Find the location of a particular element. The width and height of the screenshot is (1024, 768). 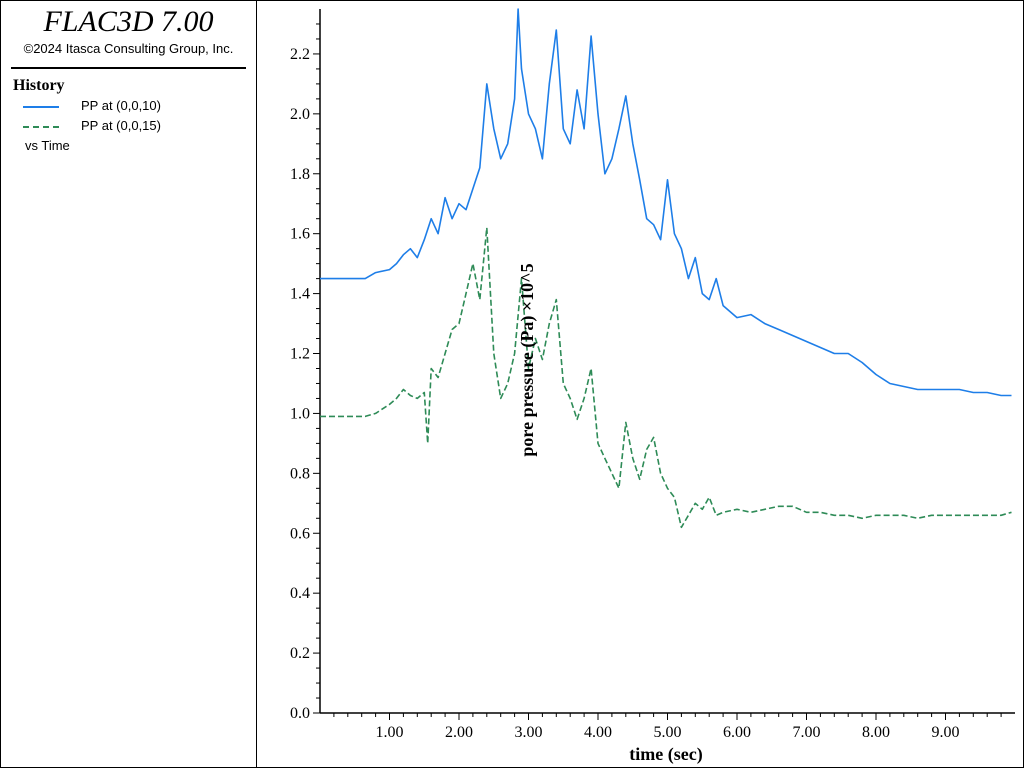

app-title: FLAC3D 7.00 is located at coordinates (128, 21).